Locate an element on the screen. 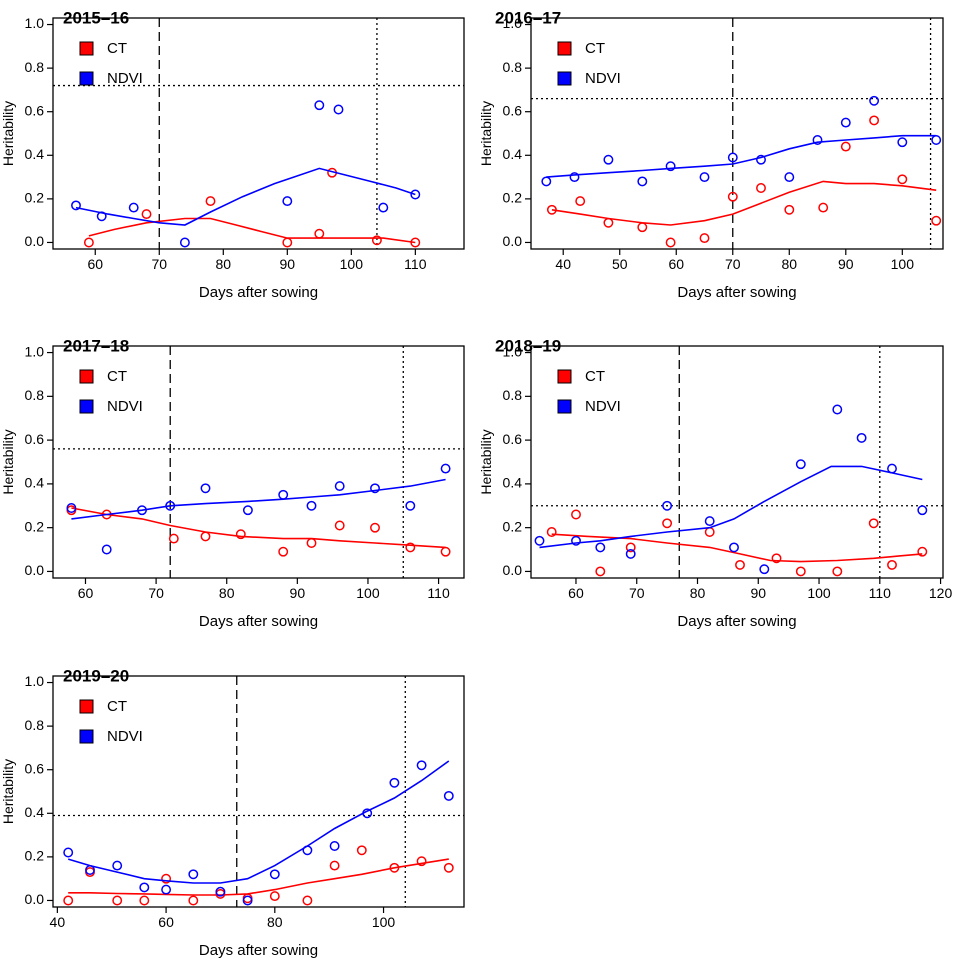 The width and height of the screenshot is (957, 970). plot-frame is located at coordinates (737, 462).